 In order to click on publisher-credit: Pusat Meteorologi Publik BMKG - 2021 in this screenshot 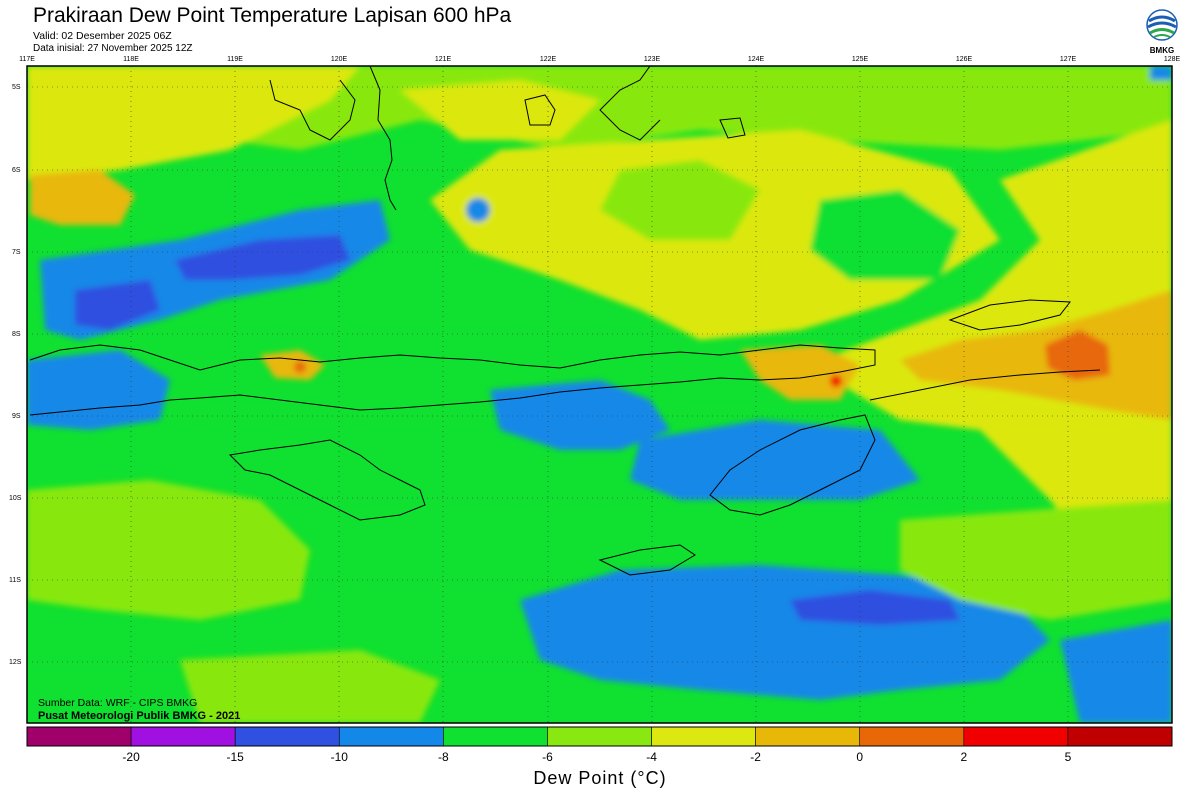, I will do `click(139, 716)`.